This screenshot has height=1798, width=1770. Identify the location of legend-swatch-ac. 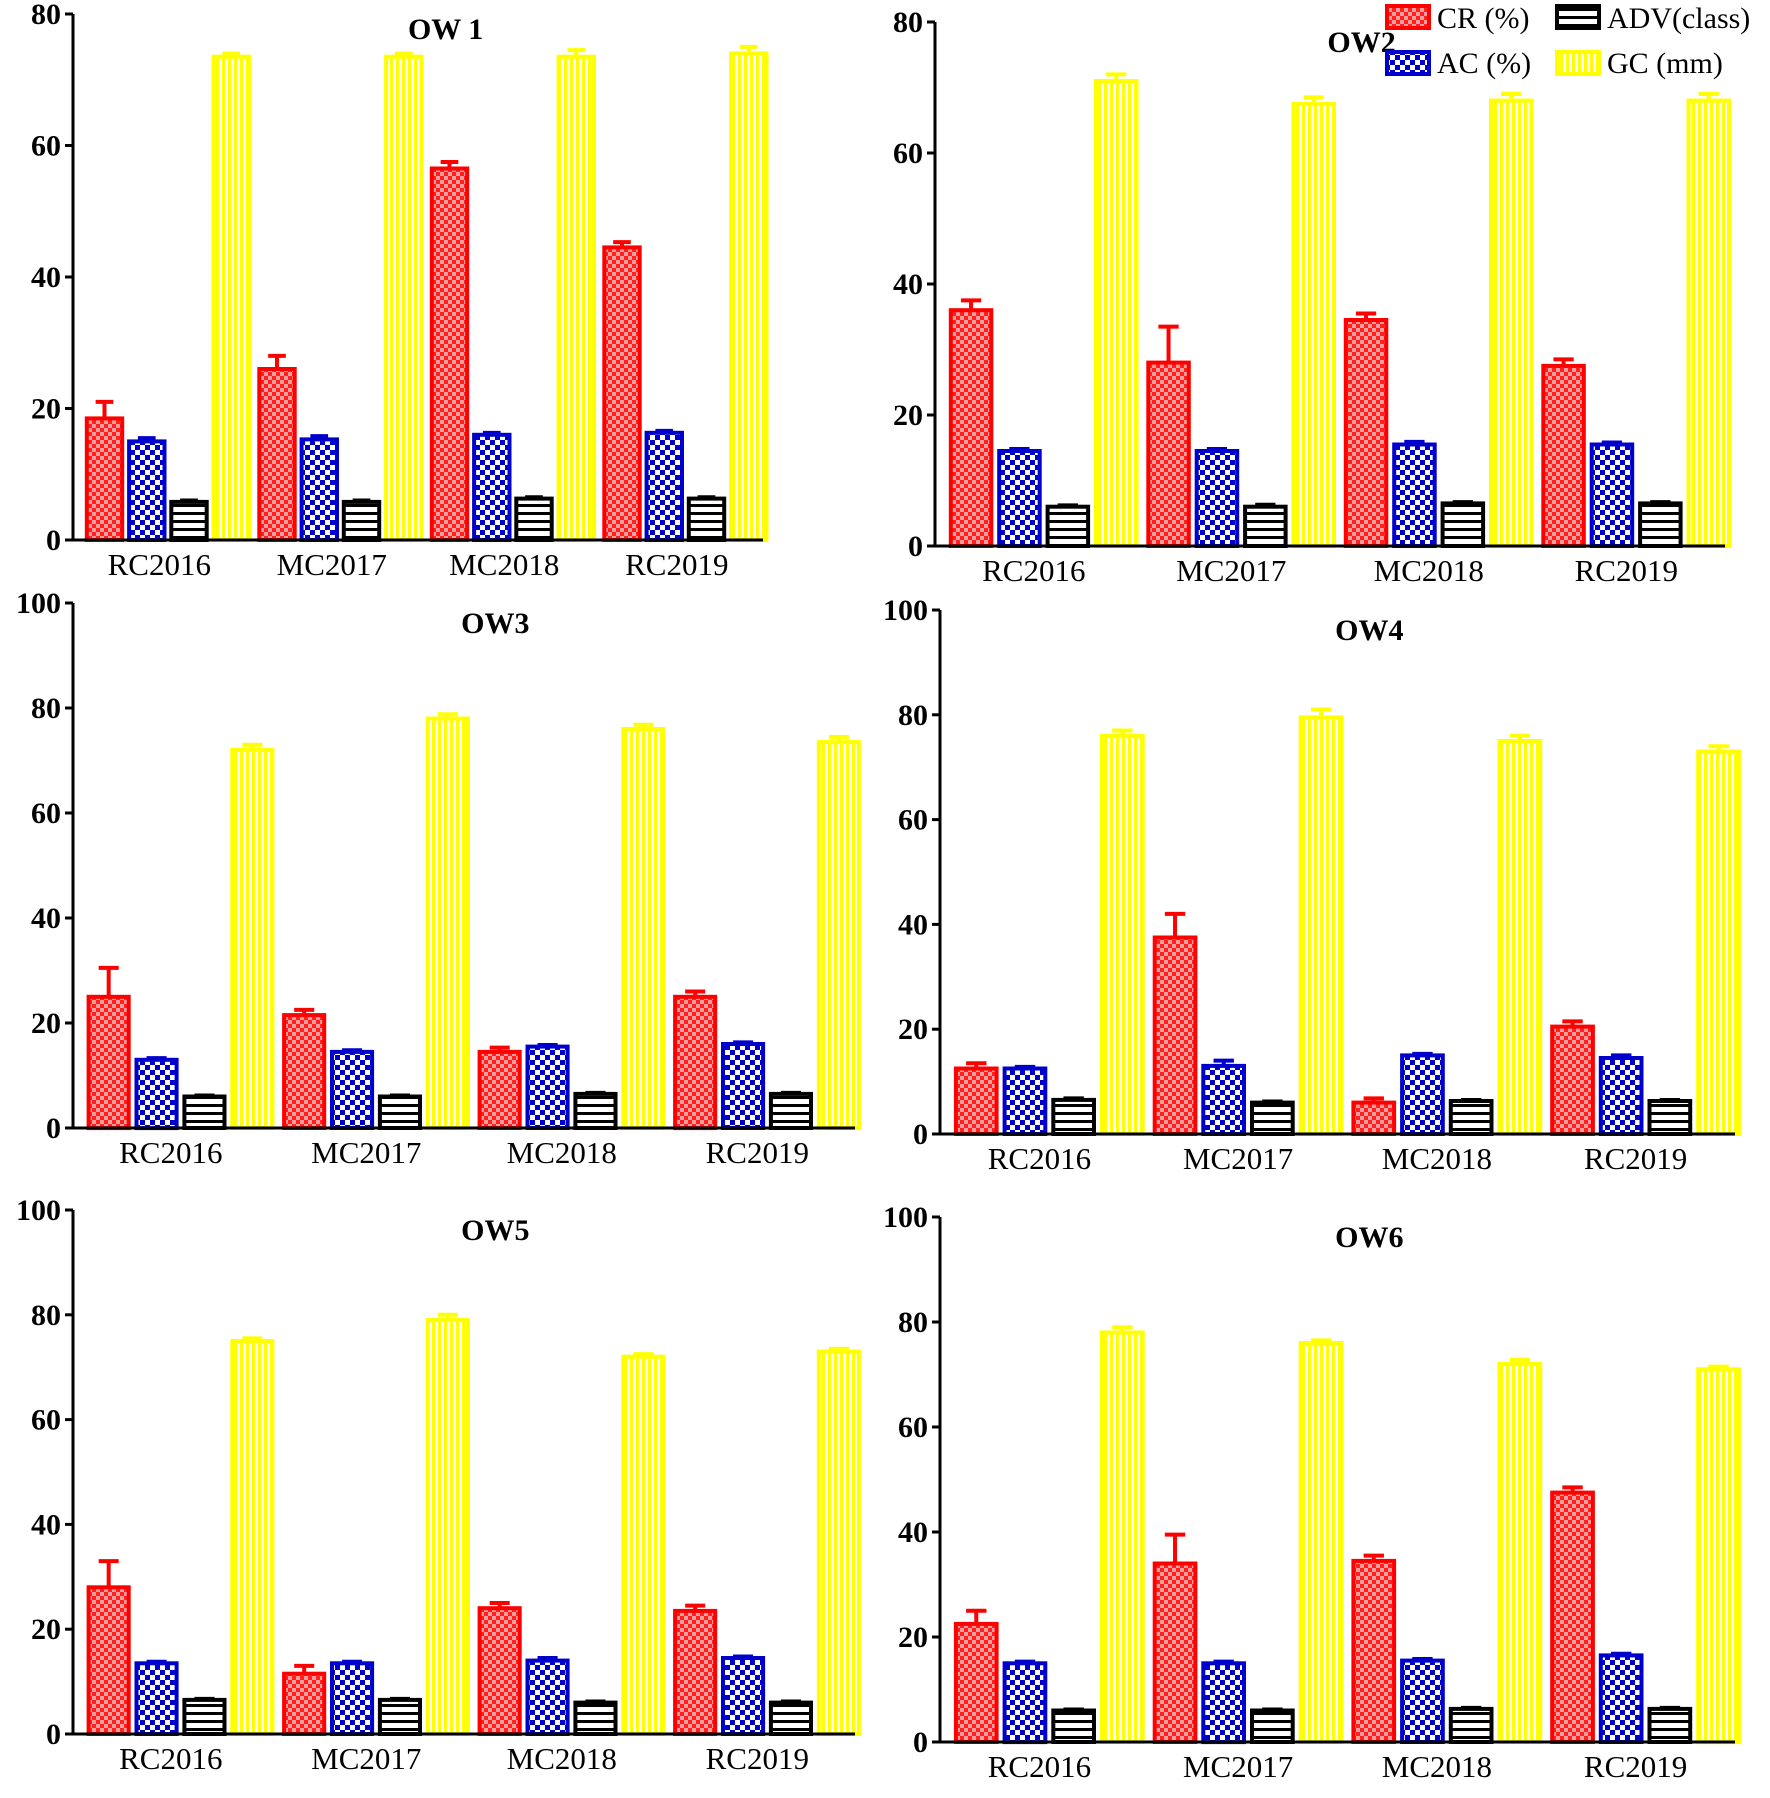
(1408, 63).